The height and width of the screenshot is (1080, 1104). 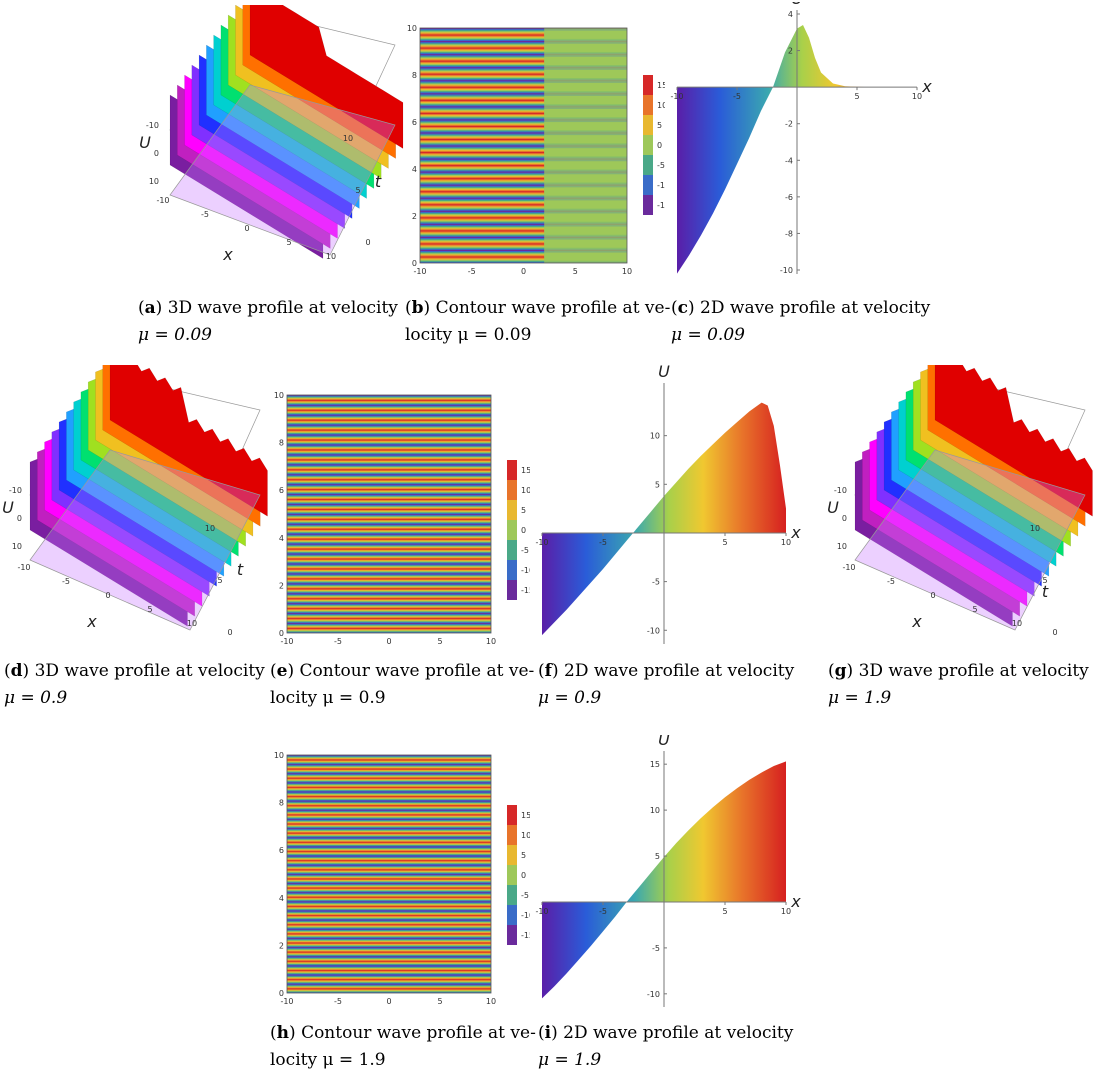 What do you see at coordinates (135, 501) in the screenshot?
I see `chart-3d-d: Ux t -10 0 10 -10 -5 0 5 10 0 5 10` at bounding box center [135, 501].